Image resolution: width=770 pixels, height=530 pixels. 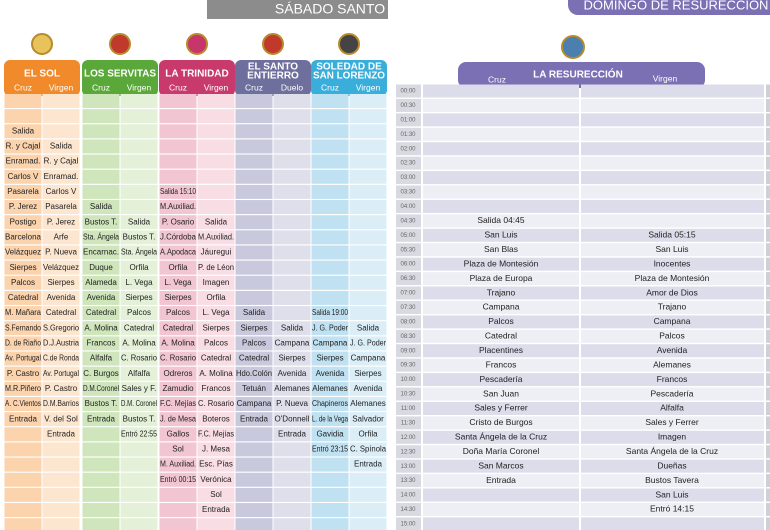 What do you see at coordinates (408, 279) in the screenshot?
I see `time-label: 06:30` at bounding box center [408, 279].